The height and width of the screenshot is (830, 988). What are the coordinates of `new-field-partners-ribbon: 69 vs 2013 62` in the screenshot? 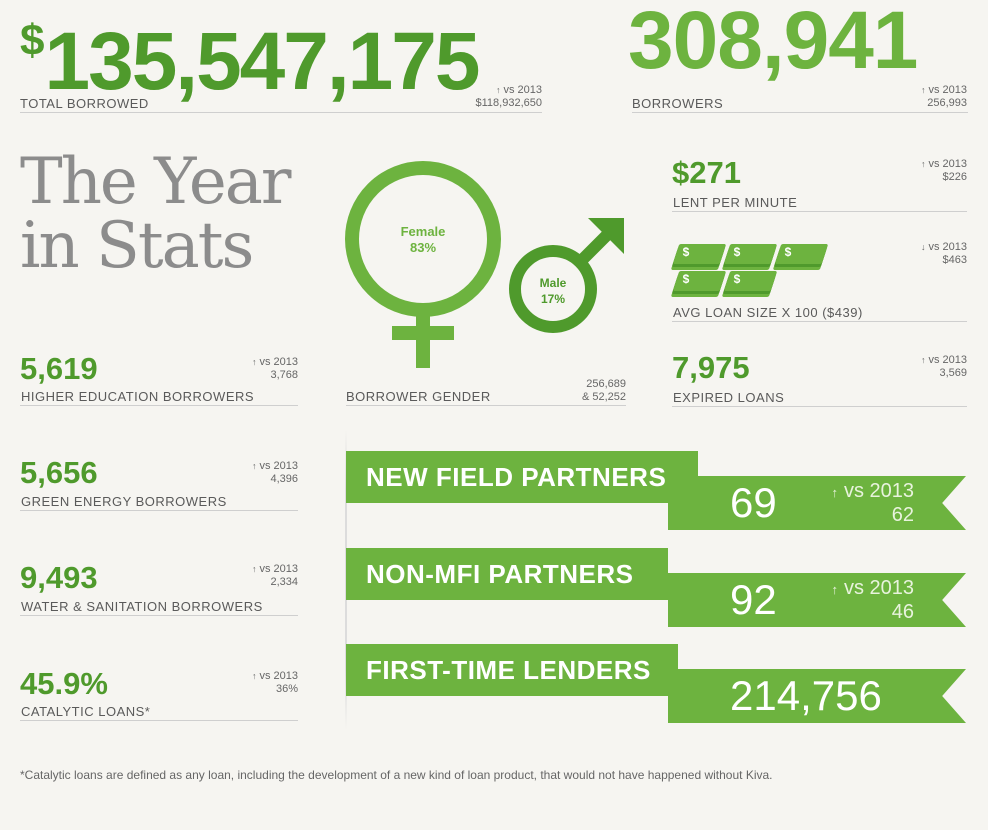 It's located at (817, 503).